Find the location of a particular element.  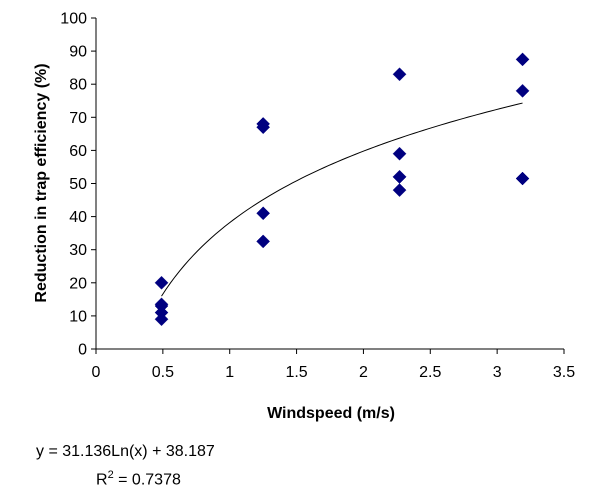

y-tick-label: 20 is located at coordinates (78, 283).